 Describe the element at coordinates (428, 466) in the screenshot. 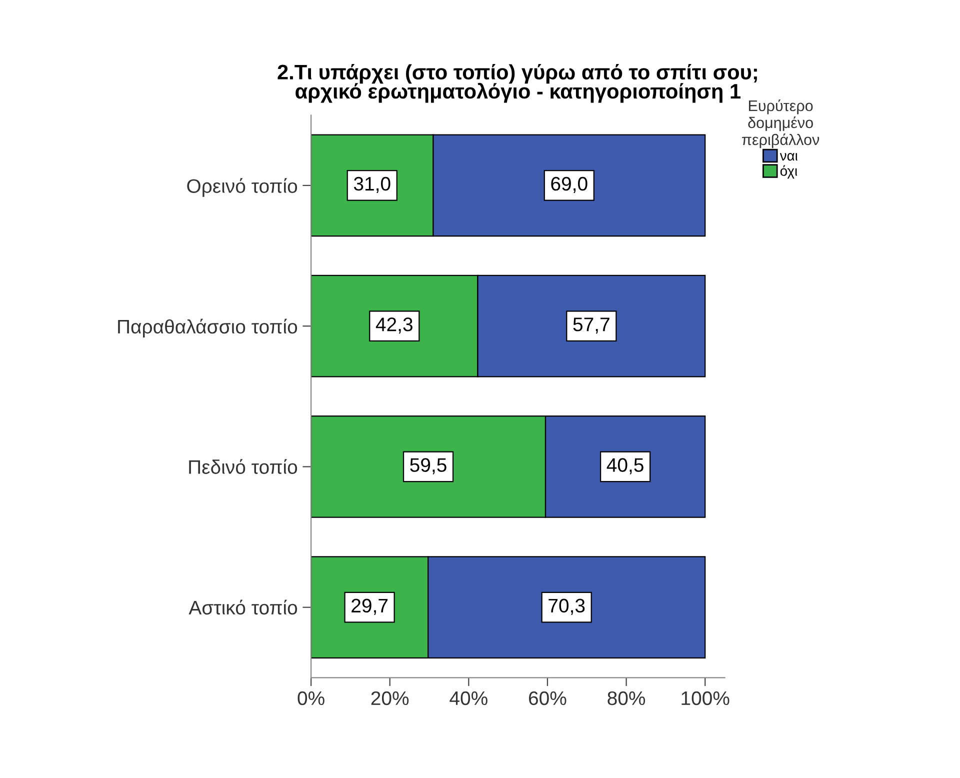

I see `data-label: 59,5` at that location.